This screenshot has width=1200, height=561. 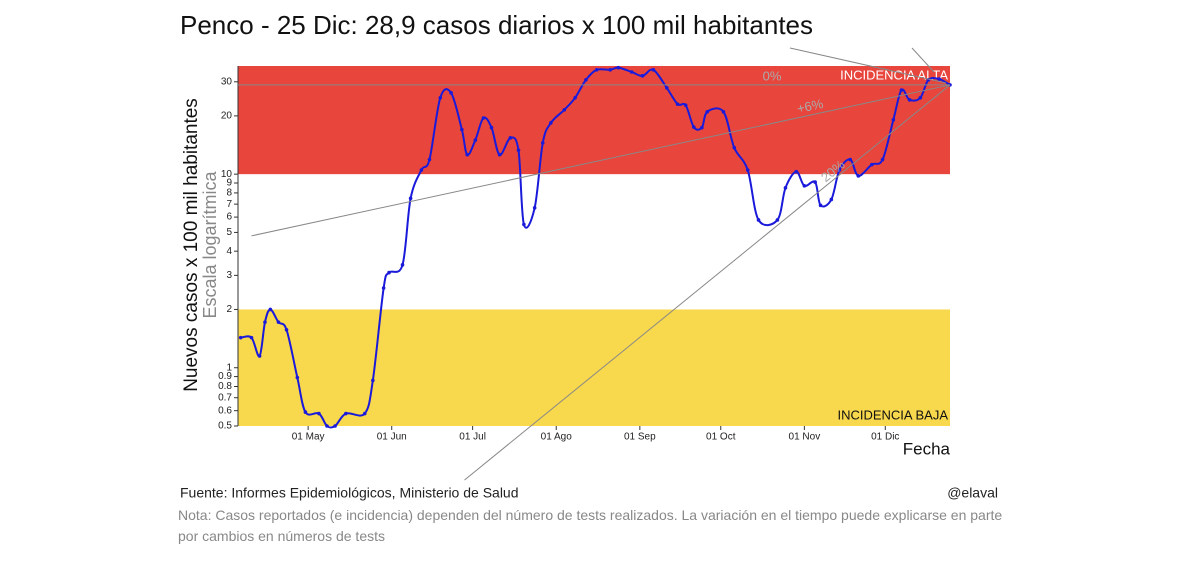 I want to click on y-tick-label: 1, so click(x=229, y=367).